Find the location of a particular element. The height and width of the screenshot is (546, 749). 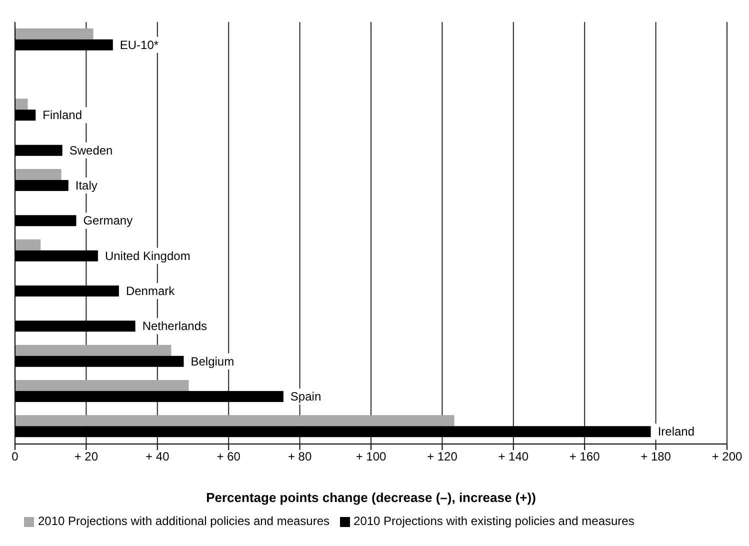

x-tick-label: + 100 is located at coordinates (371, 457).